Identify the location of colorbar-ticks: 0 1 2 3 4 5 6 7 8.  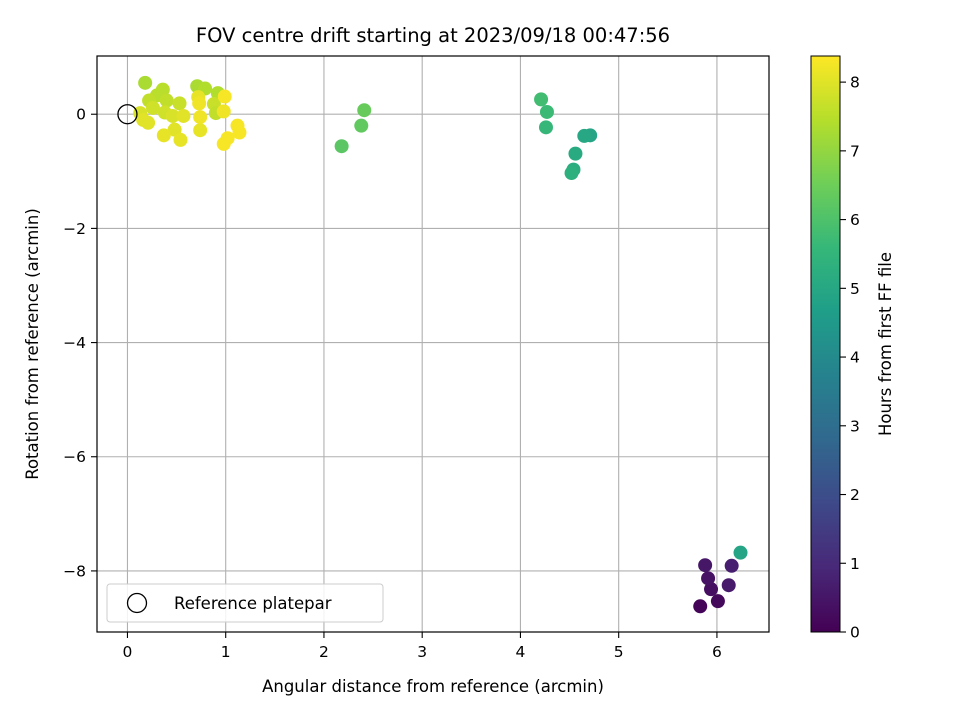
(850, 358).